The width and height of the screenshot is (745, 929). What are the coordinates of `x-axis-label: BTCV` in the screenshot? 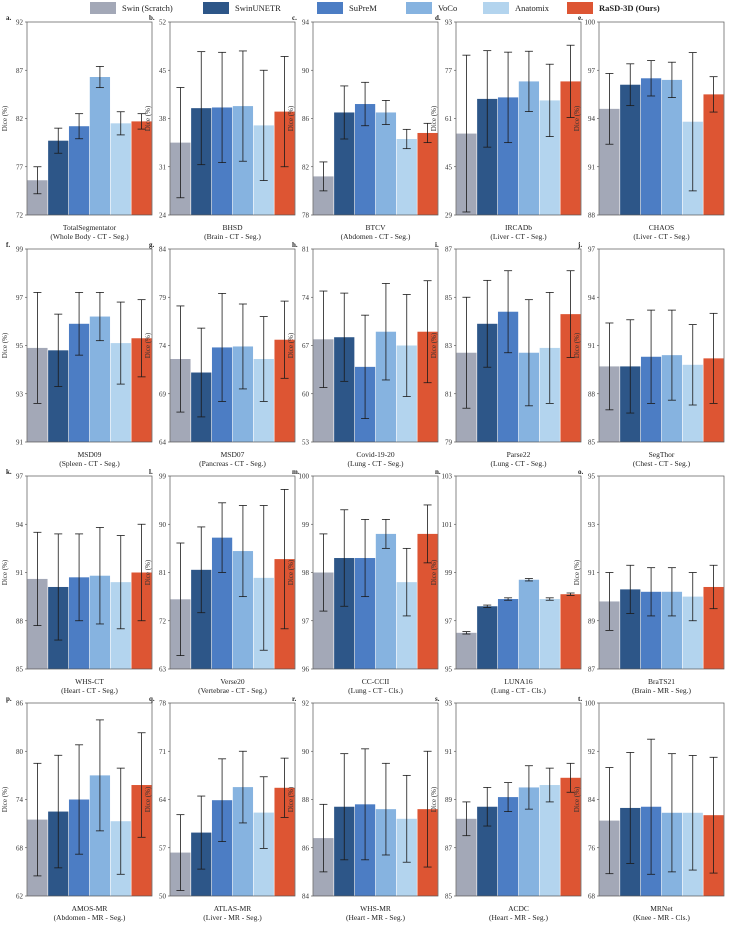 It's located at (375, 227).